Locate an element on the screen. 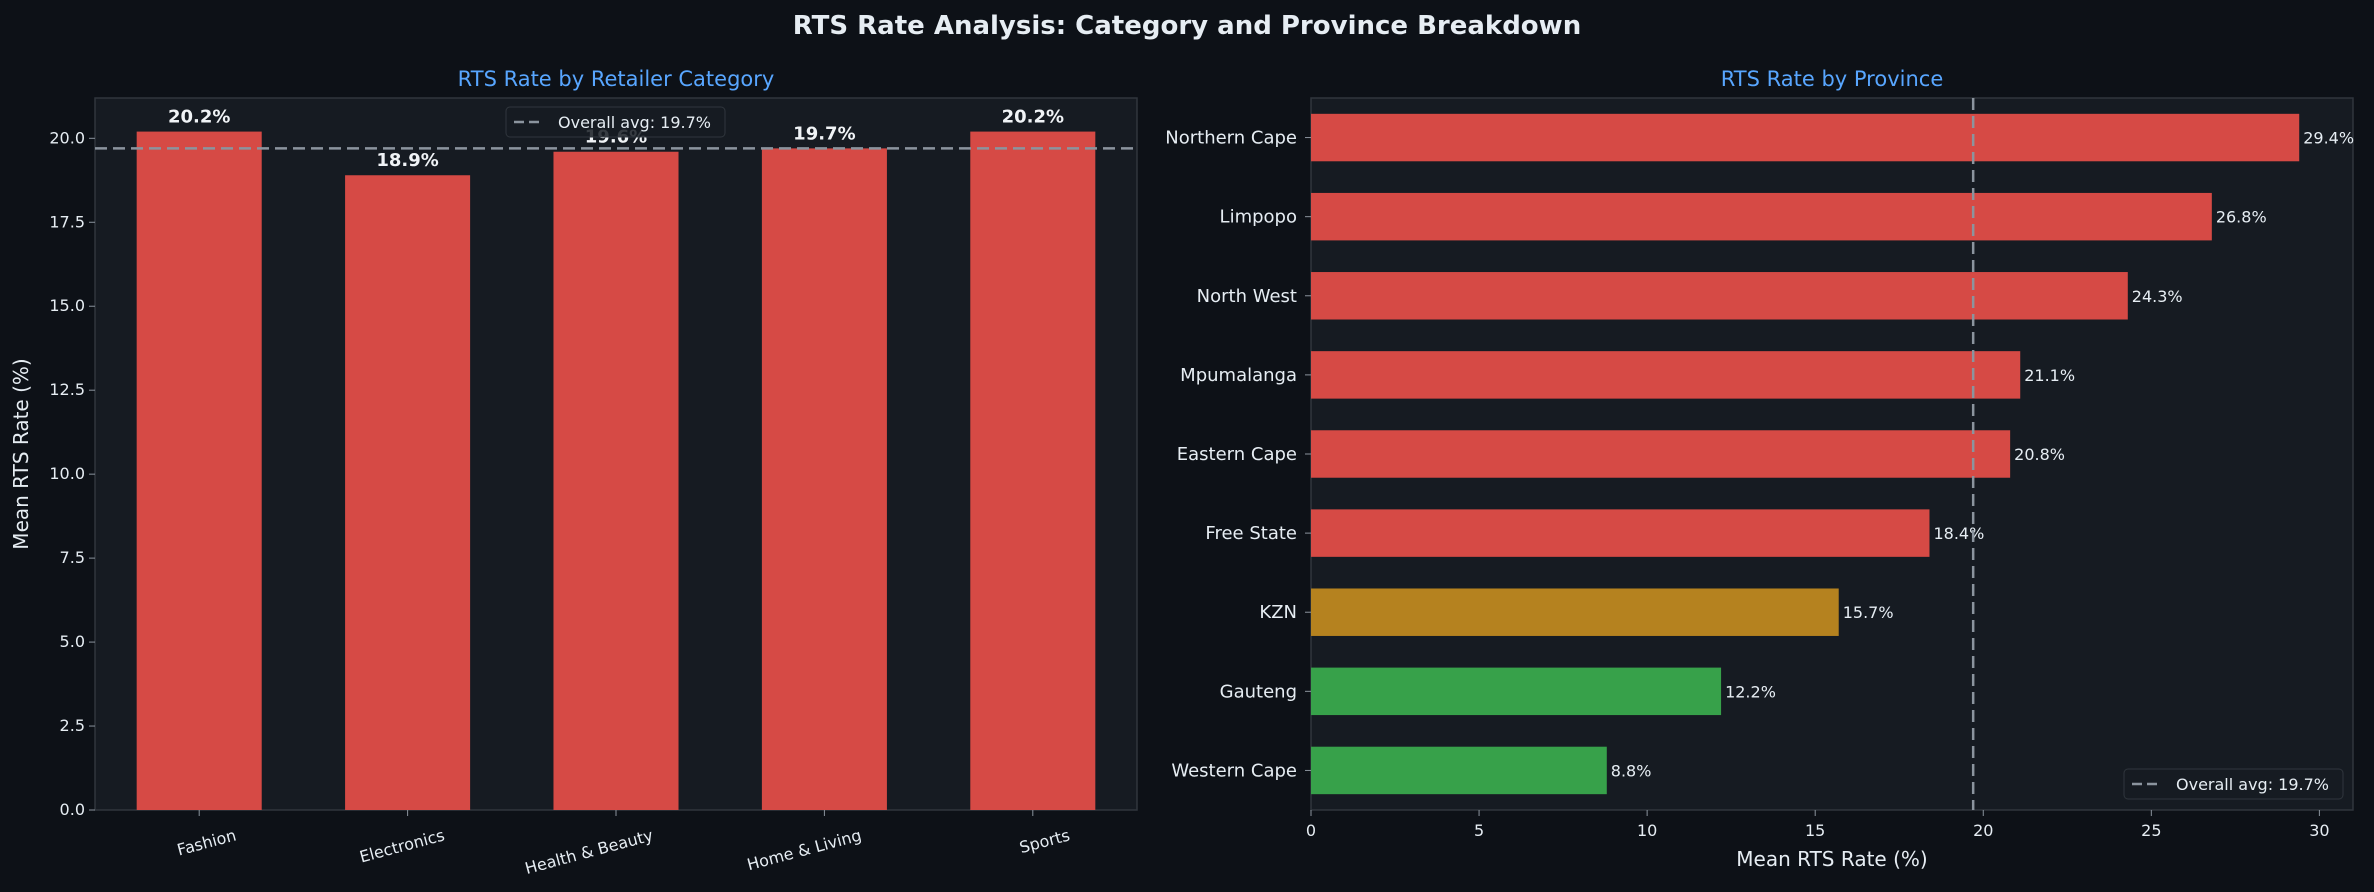  category-chart-title: RTS Rate by Retailer Category is located at coordinates (616, 79).